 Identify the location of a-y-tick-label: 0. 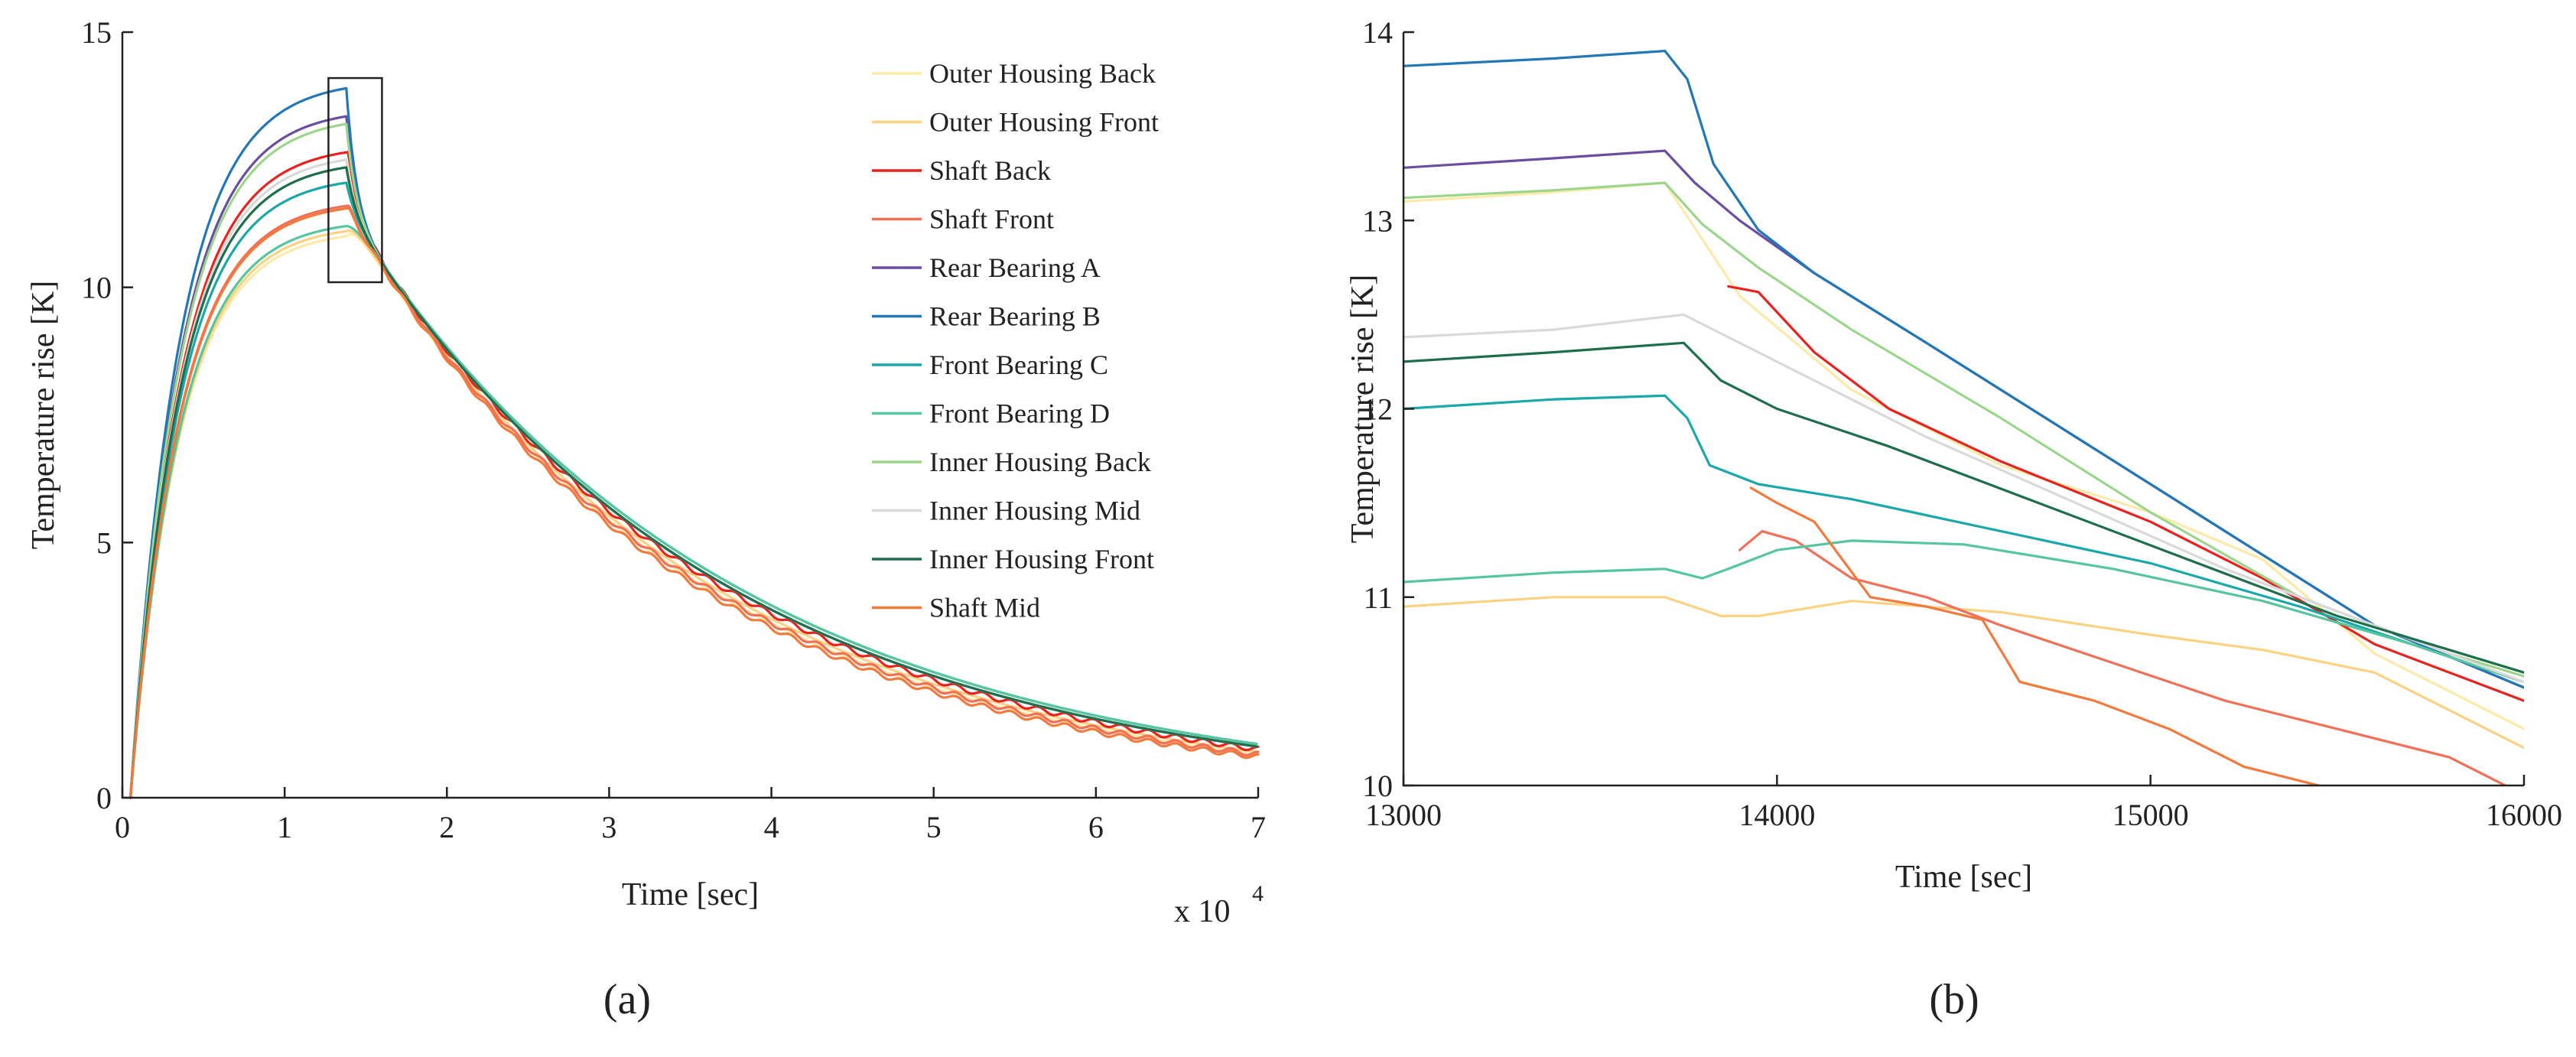
(104, 798).